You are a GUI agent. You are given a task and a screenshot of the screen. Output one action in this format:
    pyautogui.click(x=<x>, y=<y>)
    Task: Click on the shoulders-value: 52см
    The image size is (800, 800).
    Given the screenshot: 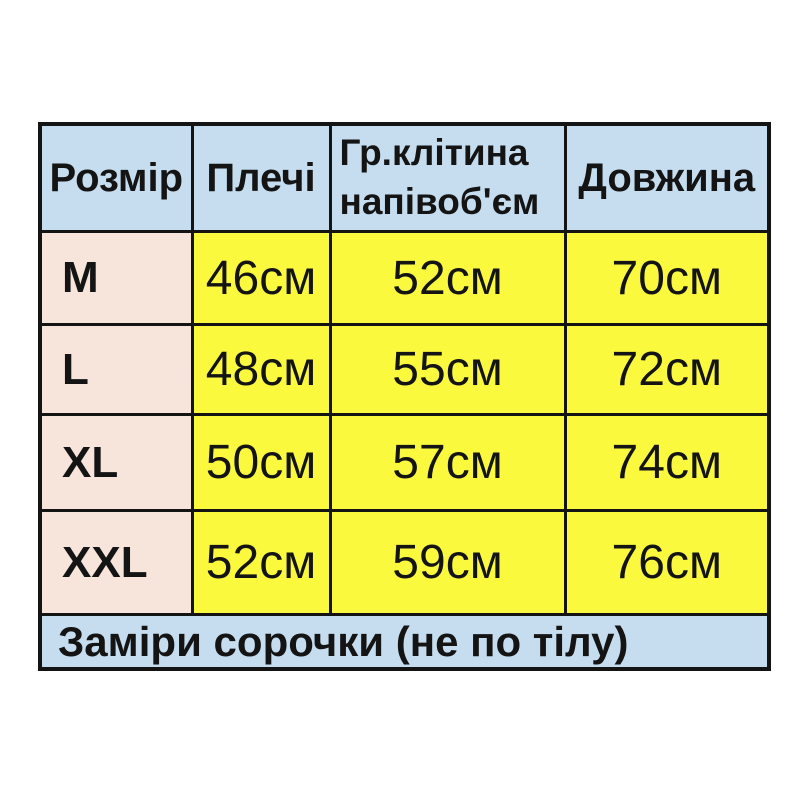 What is the action you would take?
    pyautogui.click(x=261, y=562)
    